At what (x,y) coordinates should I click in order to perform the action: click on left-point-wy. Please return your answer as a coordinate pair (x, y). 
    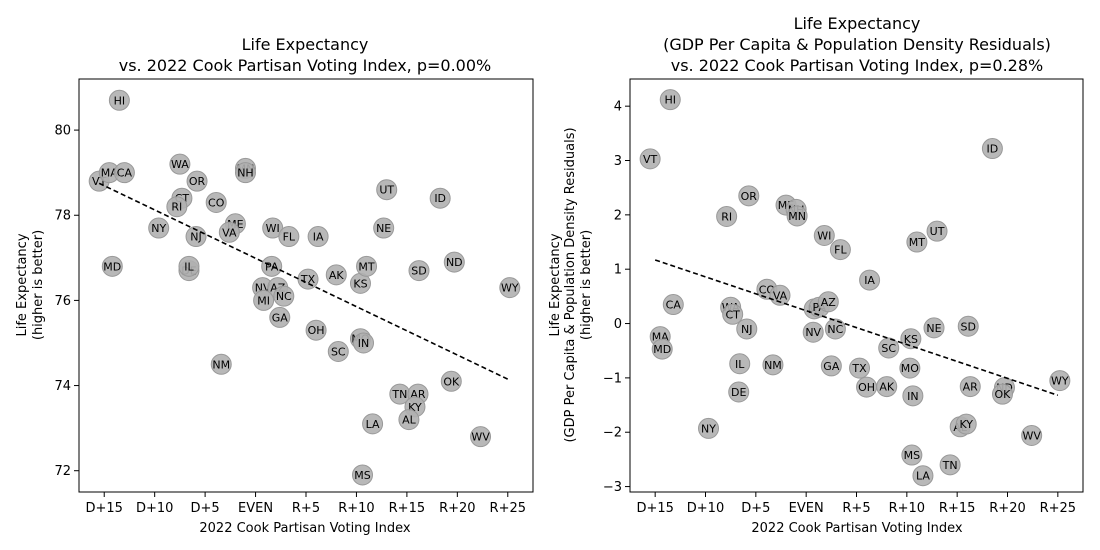
    Looking at the image, I should click on (510, 288).